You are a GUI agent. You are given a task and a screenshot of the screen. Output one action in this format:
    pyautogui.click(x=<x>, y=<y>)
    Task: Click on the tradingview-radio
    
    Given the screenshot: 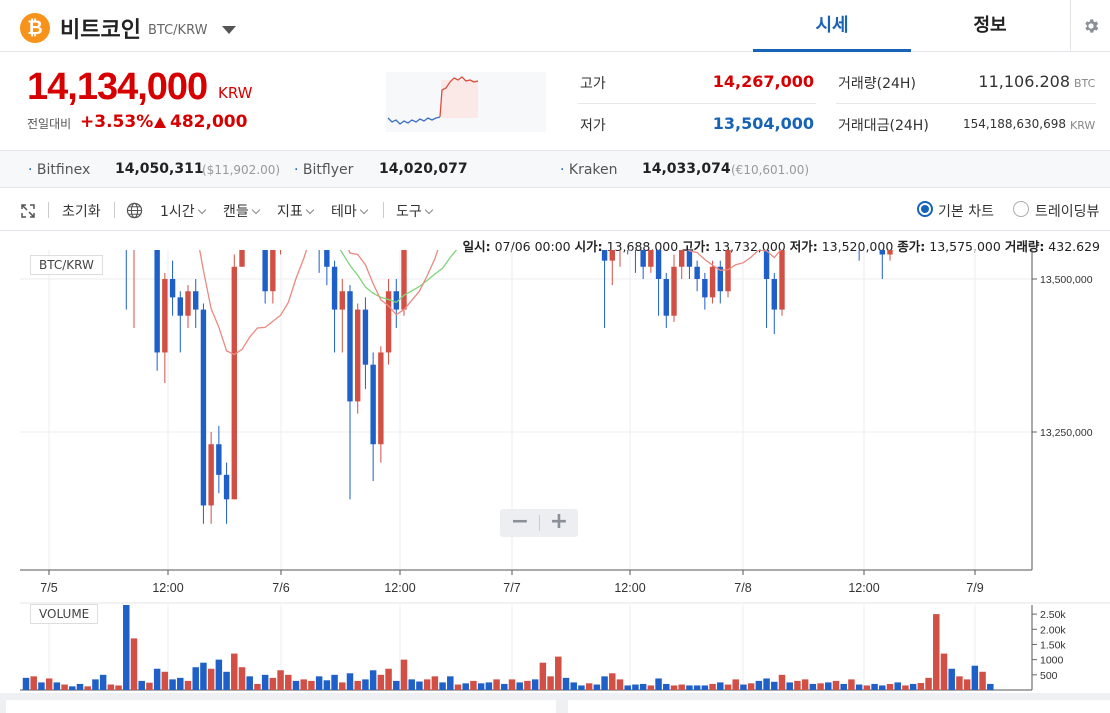 What is the action you would take?
    pyautogui.click(x=1021, y=209)
    